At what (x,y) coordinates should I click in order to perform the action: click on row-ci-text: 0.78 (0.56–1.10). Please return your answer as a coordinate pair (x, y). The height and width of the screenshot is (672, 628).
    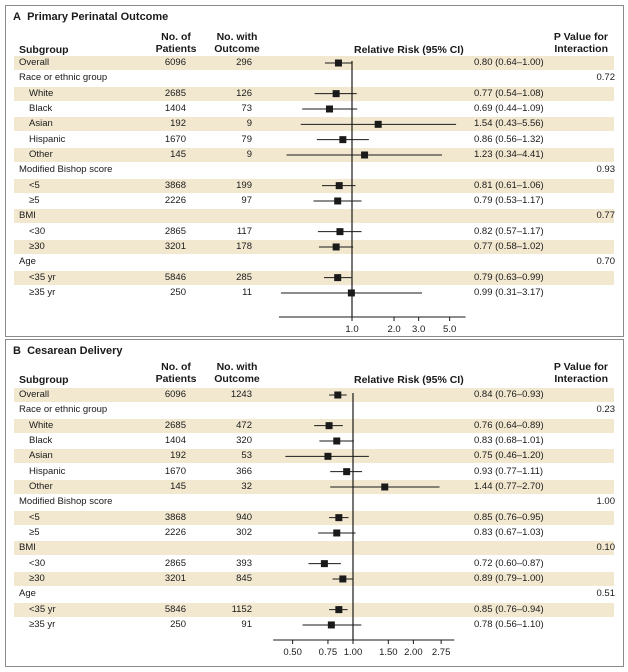
    Looking at the image, I should click on (509, 624).